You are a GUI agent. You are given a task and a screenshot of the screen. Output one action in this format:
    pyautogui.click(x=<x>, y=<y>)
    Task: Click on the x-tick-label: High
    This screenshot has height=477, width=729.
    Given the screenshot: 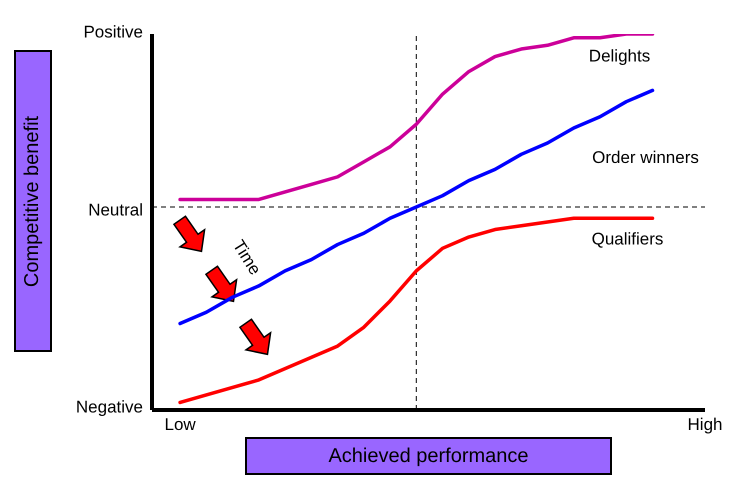 What is the action you would take?
    pyautogui.click(x=705, y=424)
    